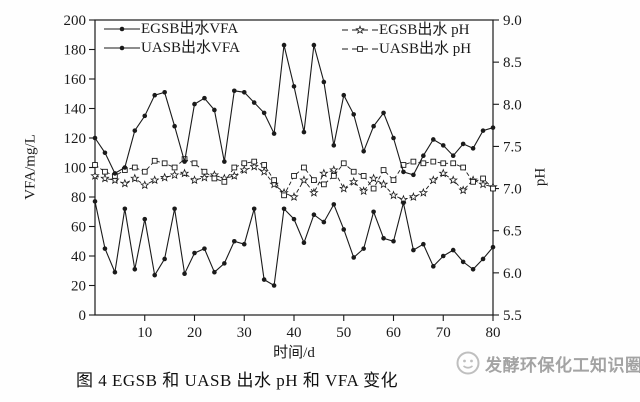  What do you see at coordinates (540, 177) in the screenshot?
I see `right-axis-title: pH` at bounding box center [540, 177].